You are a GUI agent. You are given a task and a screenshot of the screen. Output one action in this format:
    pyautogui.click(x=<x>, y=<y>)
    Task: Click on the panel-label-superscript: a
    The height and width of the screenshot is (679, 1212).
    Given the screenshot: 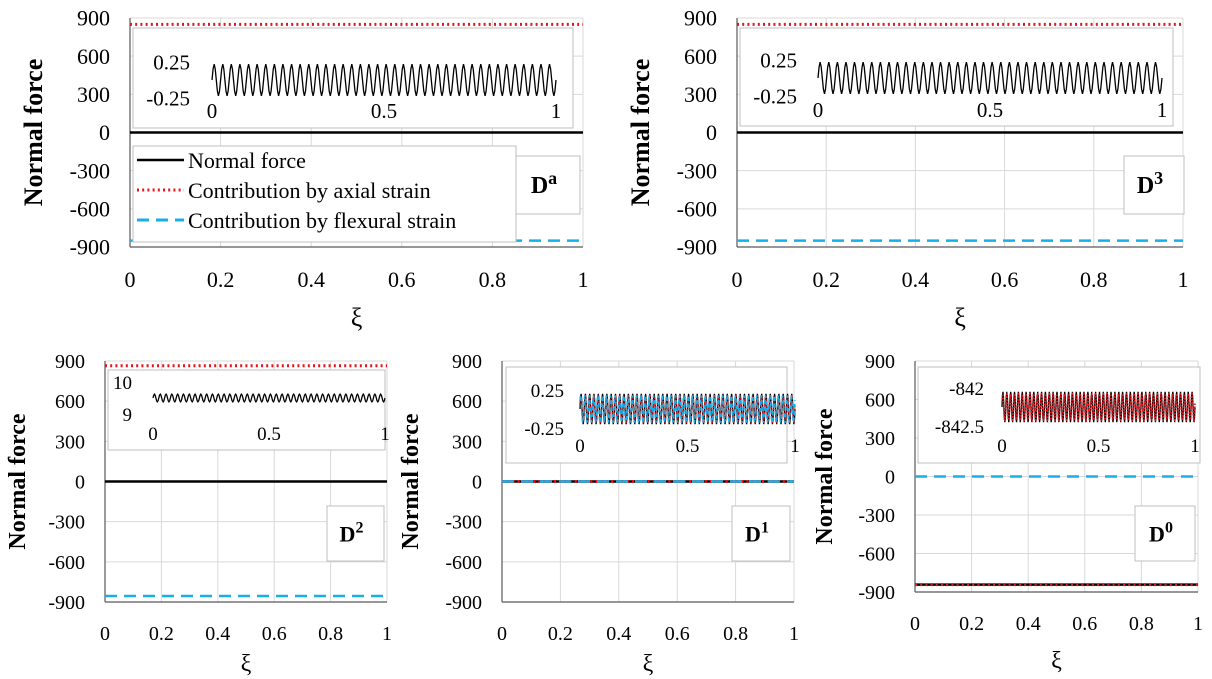 What is the action you would take?
    pyautogui.click(x=552, y=178)
    